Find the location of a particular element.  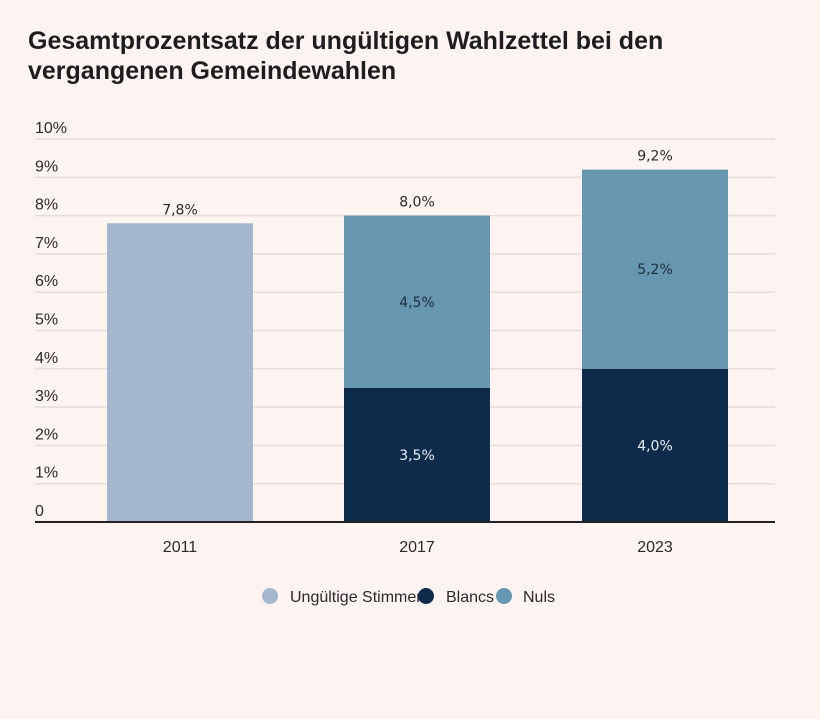

segment-label: 4,0% is located at coordinates (655, 446).